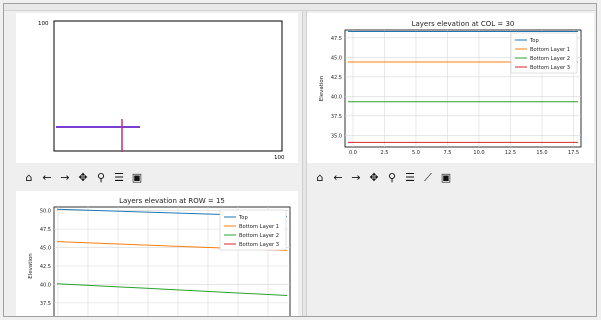 The width and height of the screenshot is (601, 320). I want to click on chart-title: Layers elevation at ROW = 15, so click(172, 201).